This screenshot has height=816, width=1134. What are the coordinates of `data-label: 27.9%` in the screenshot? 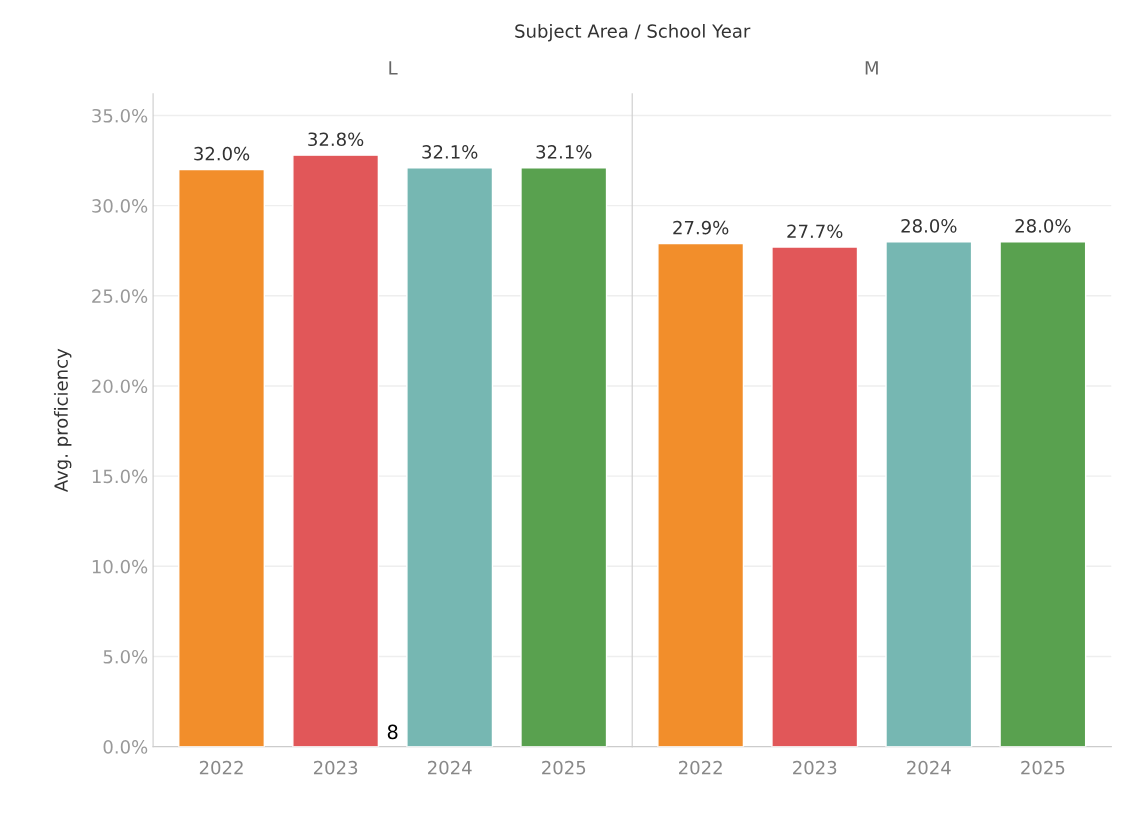 It's located at (701, 227).